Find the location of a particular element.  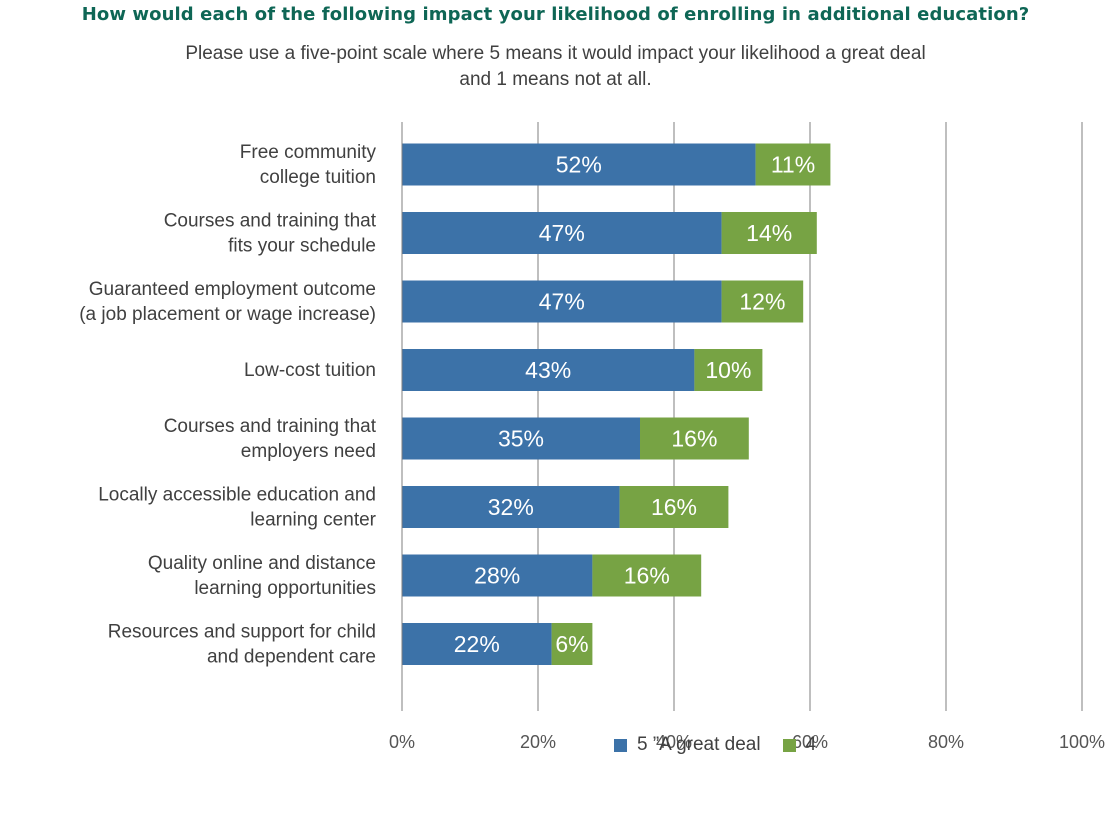

category-label-6-line-1: Locally accessible education and is located at coordinates (237, 495).